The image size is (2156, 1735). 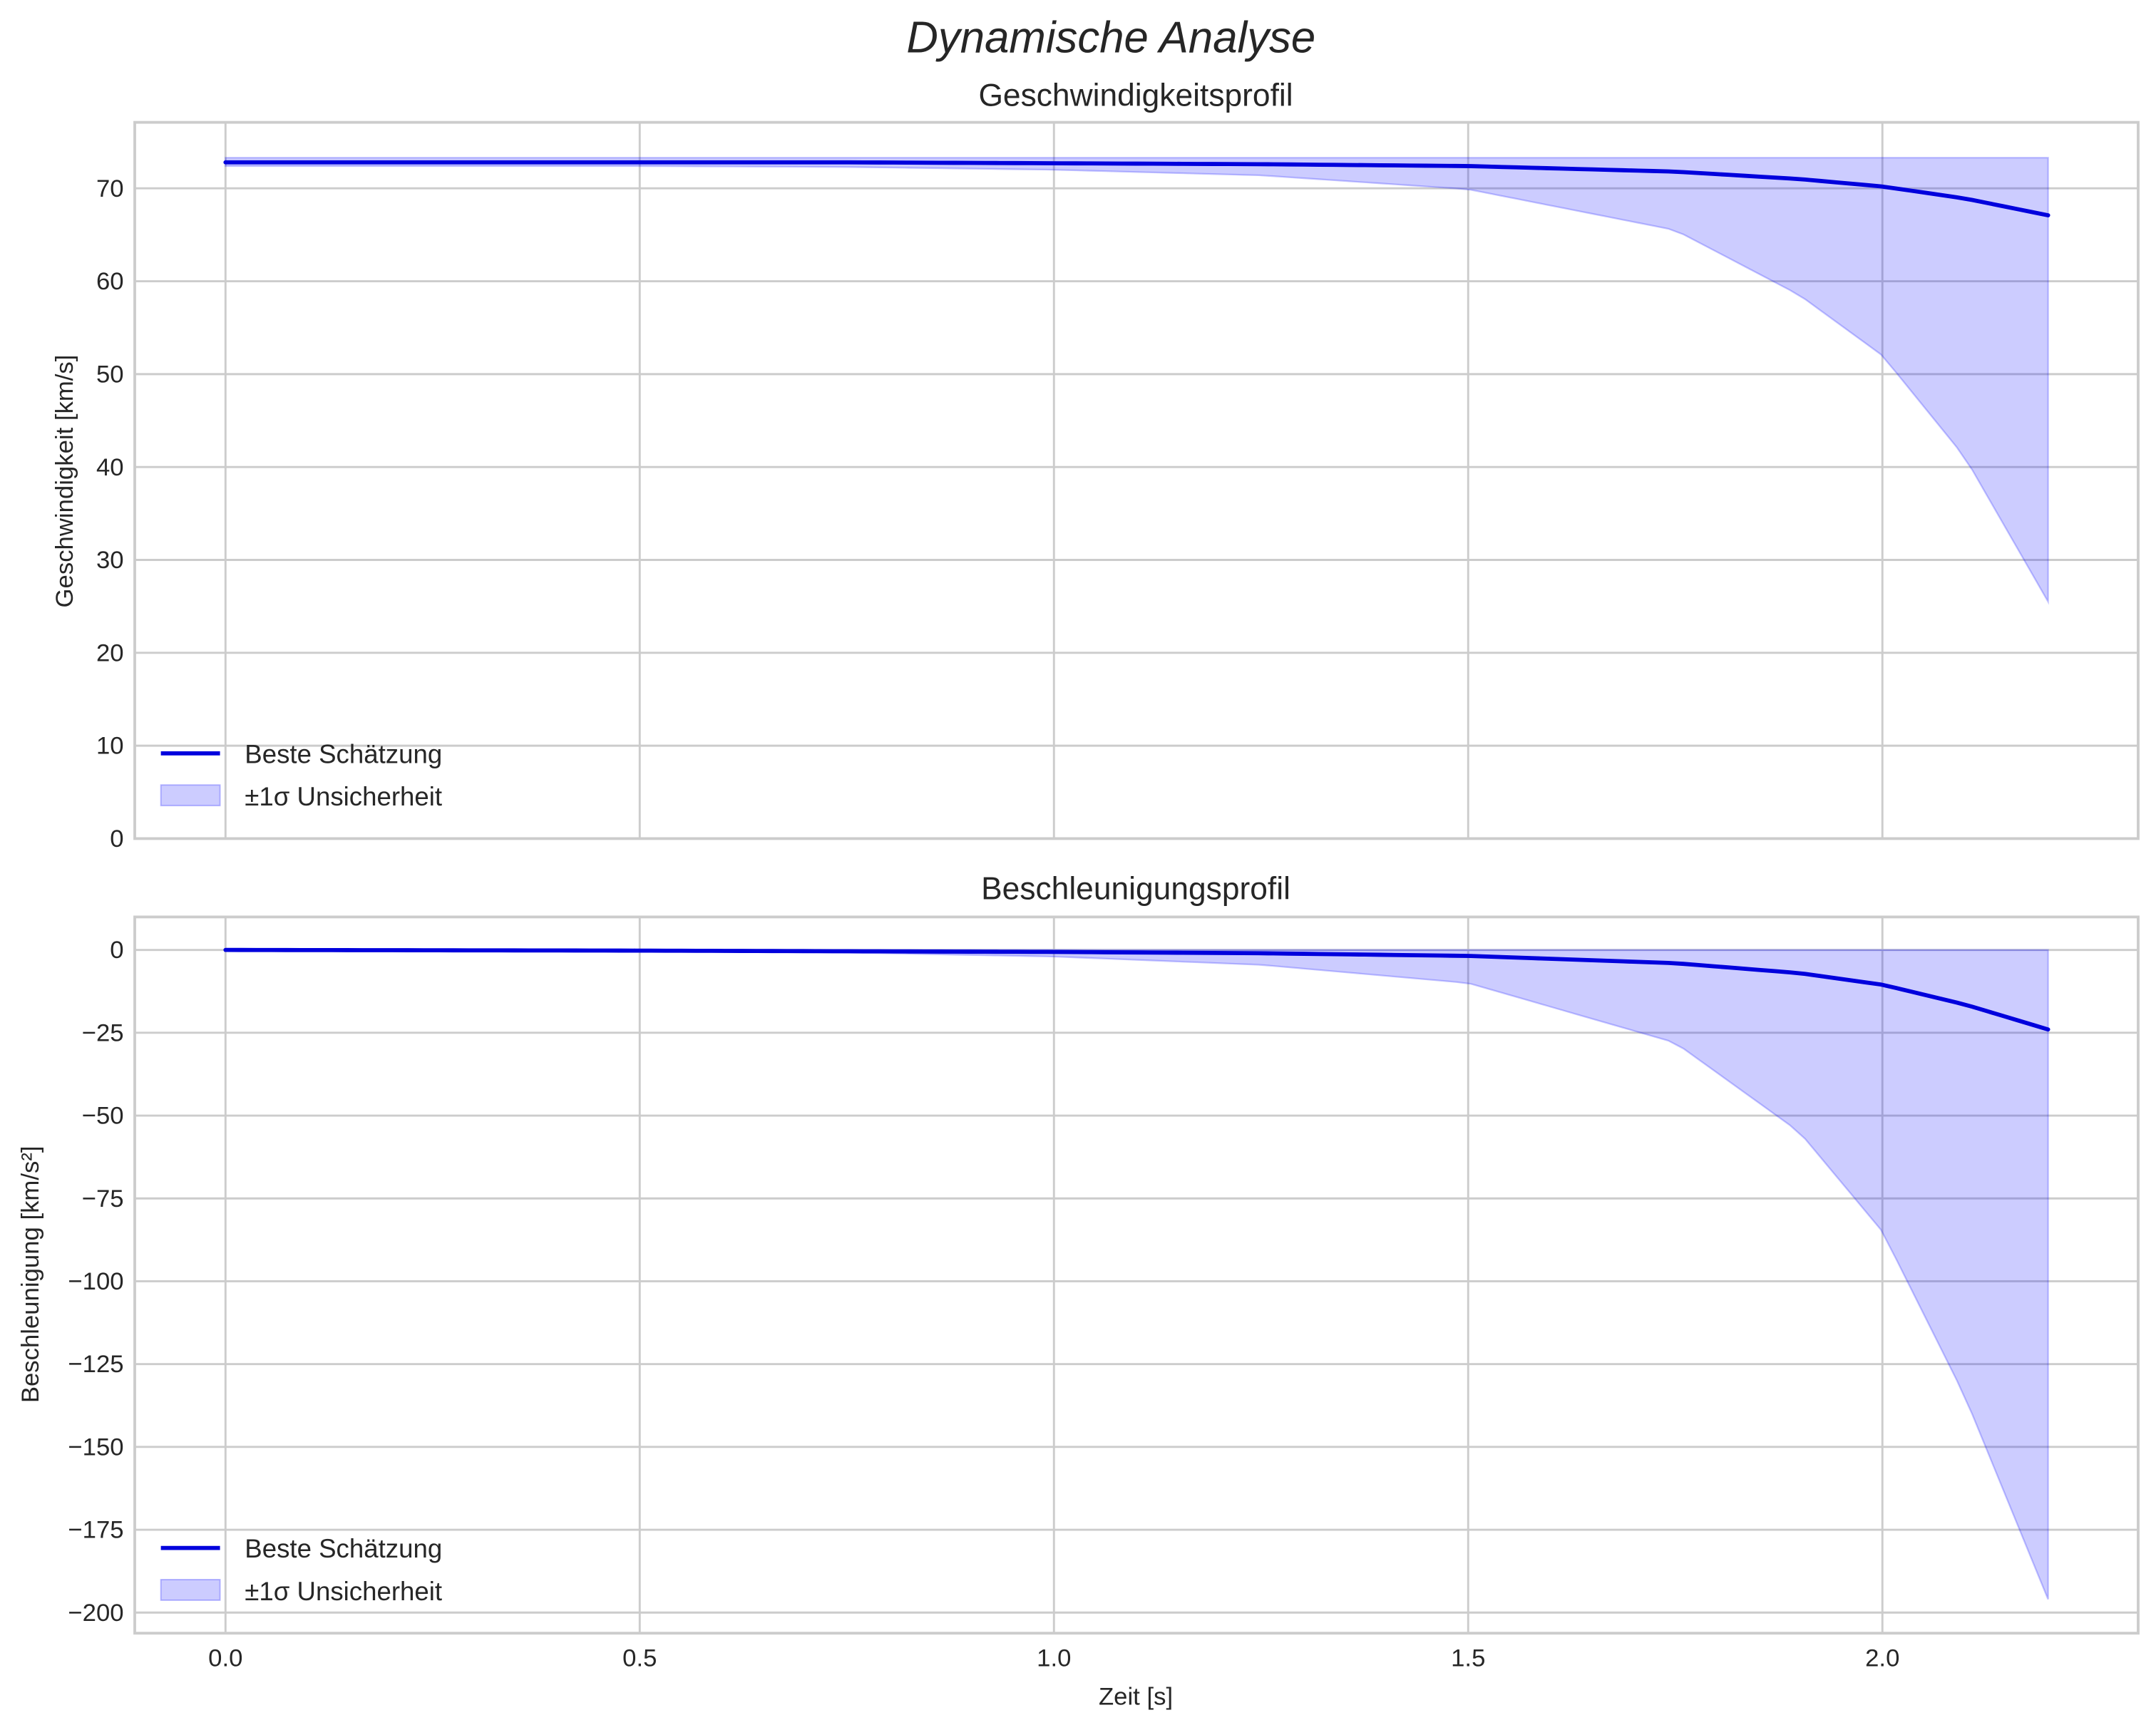 What do you see at coordinates (110, 652) in the screenshot?
I see `y-tick-label: 20` at bounding box center [110, 652].